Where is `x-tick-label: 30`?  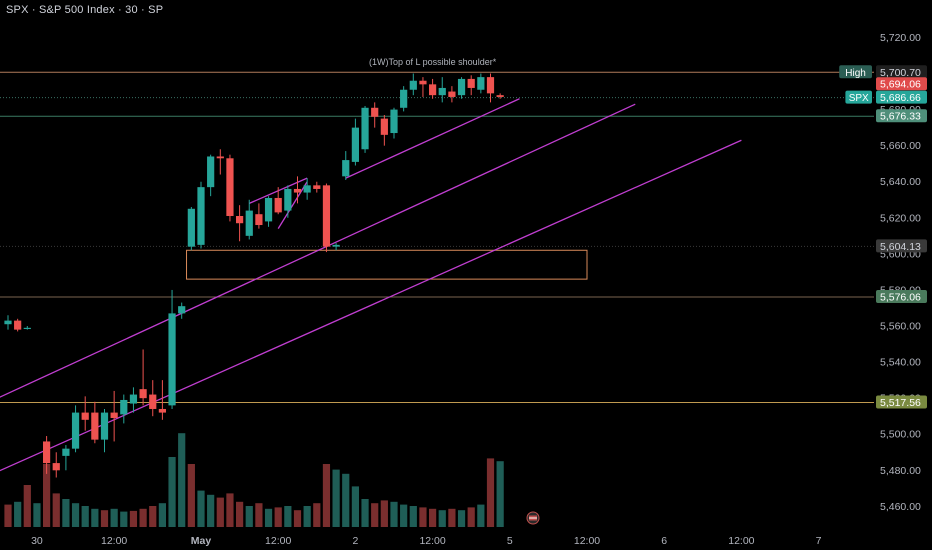
x-tick-label: 30 is located at coordinates (37, 541).